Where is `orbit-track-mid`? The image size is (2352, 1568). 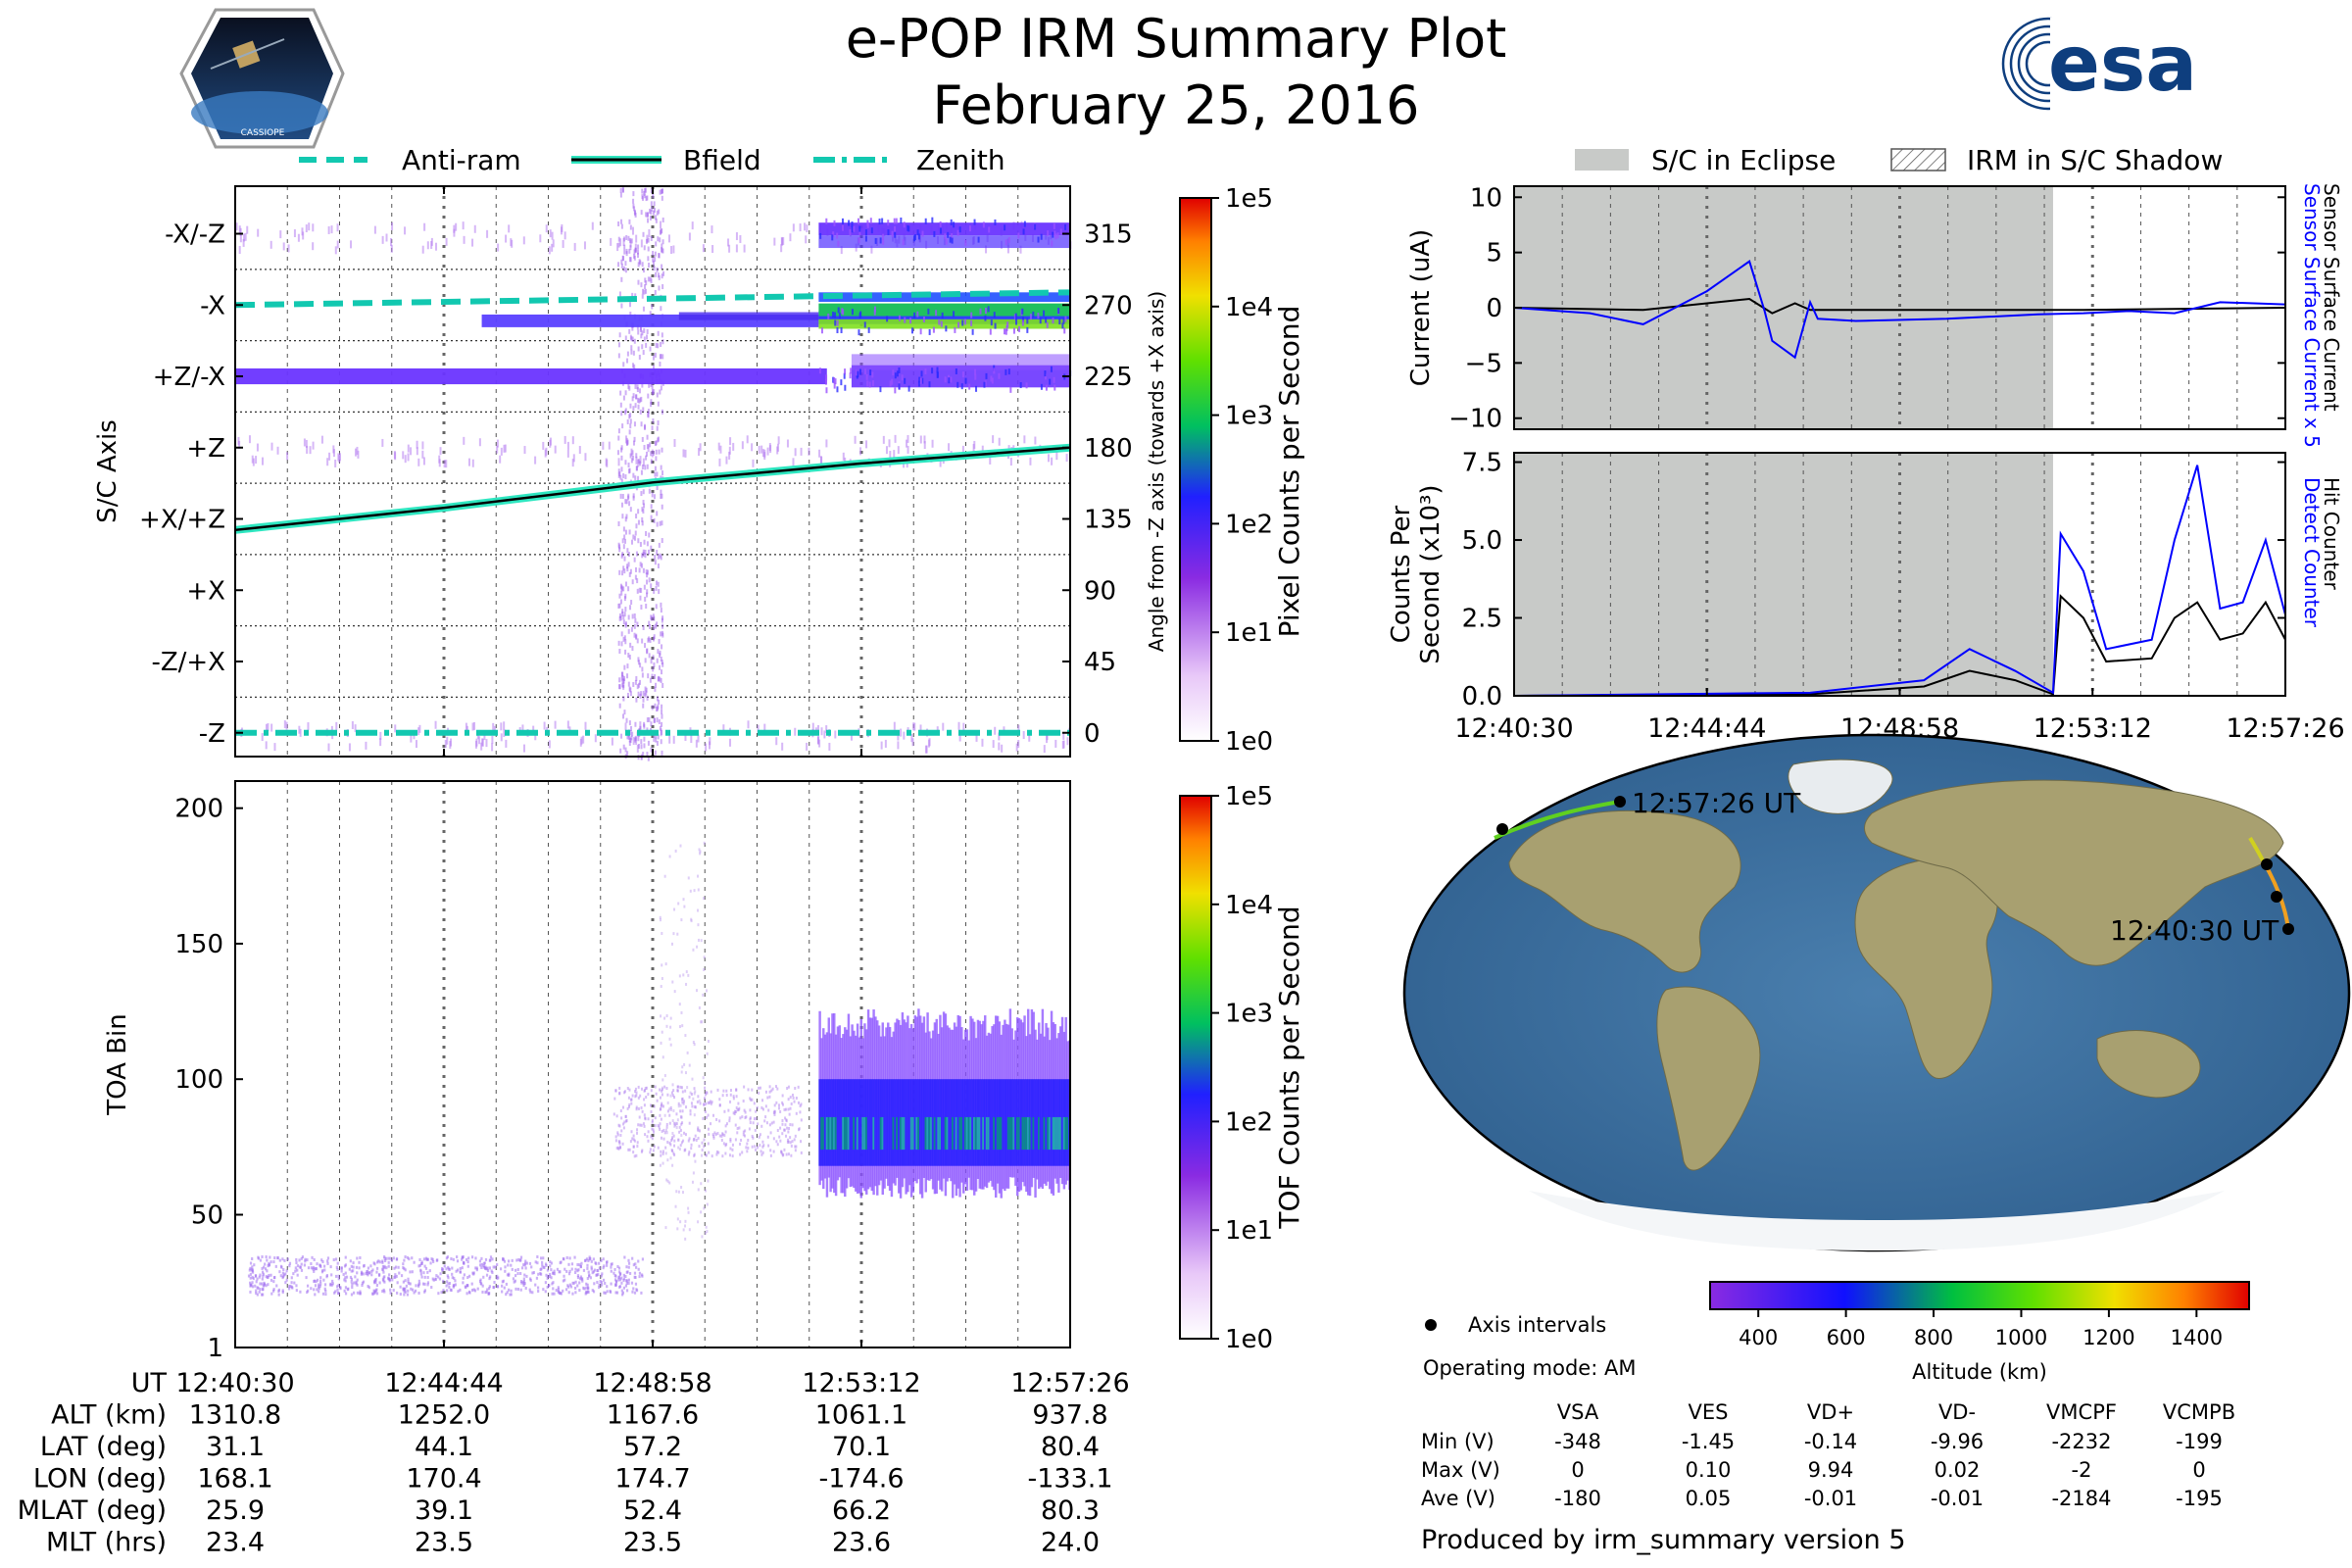
orbit-track-mid is located at coordinates (2257, 850).